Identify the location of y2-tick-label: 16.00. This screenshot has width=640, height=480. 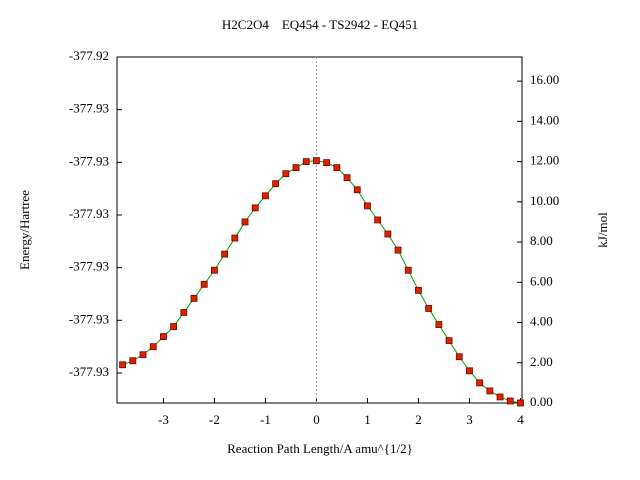
(544, 79).